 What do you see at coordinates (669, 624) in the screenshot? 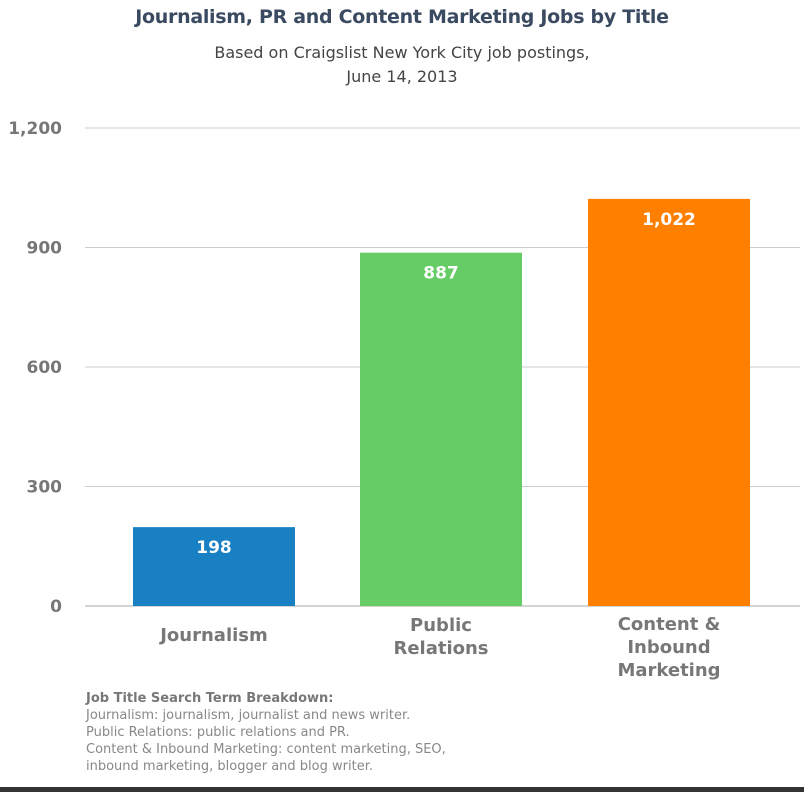
I see `x-tick-label: Content &` at bounding box center [669, 624].